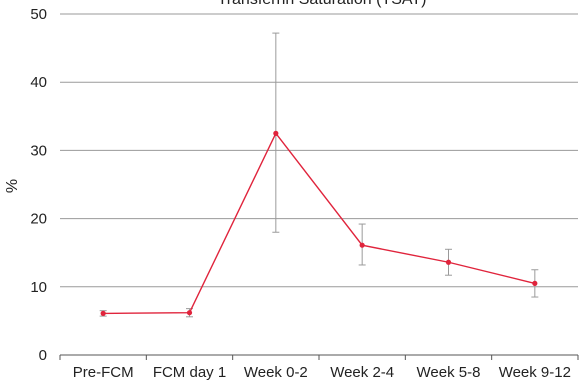  Describe the element at coordinates (12, 186) in the screenshot. I see `y-axis-title: %` at that location.